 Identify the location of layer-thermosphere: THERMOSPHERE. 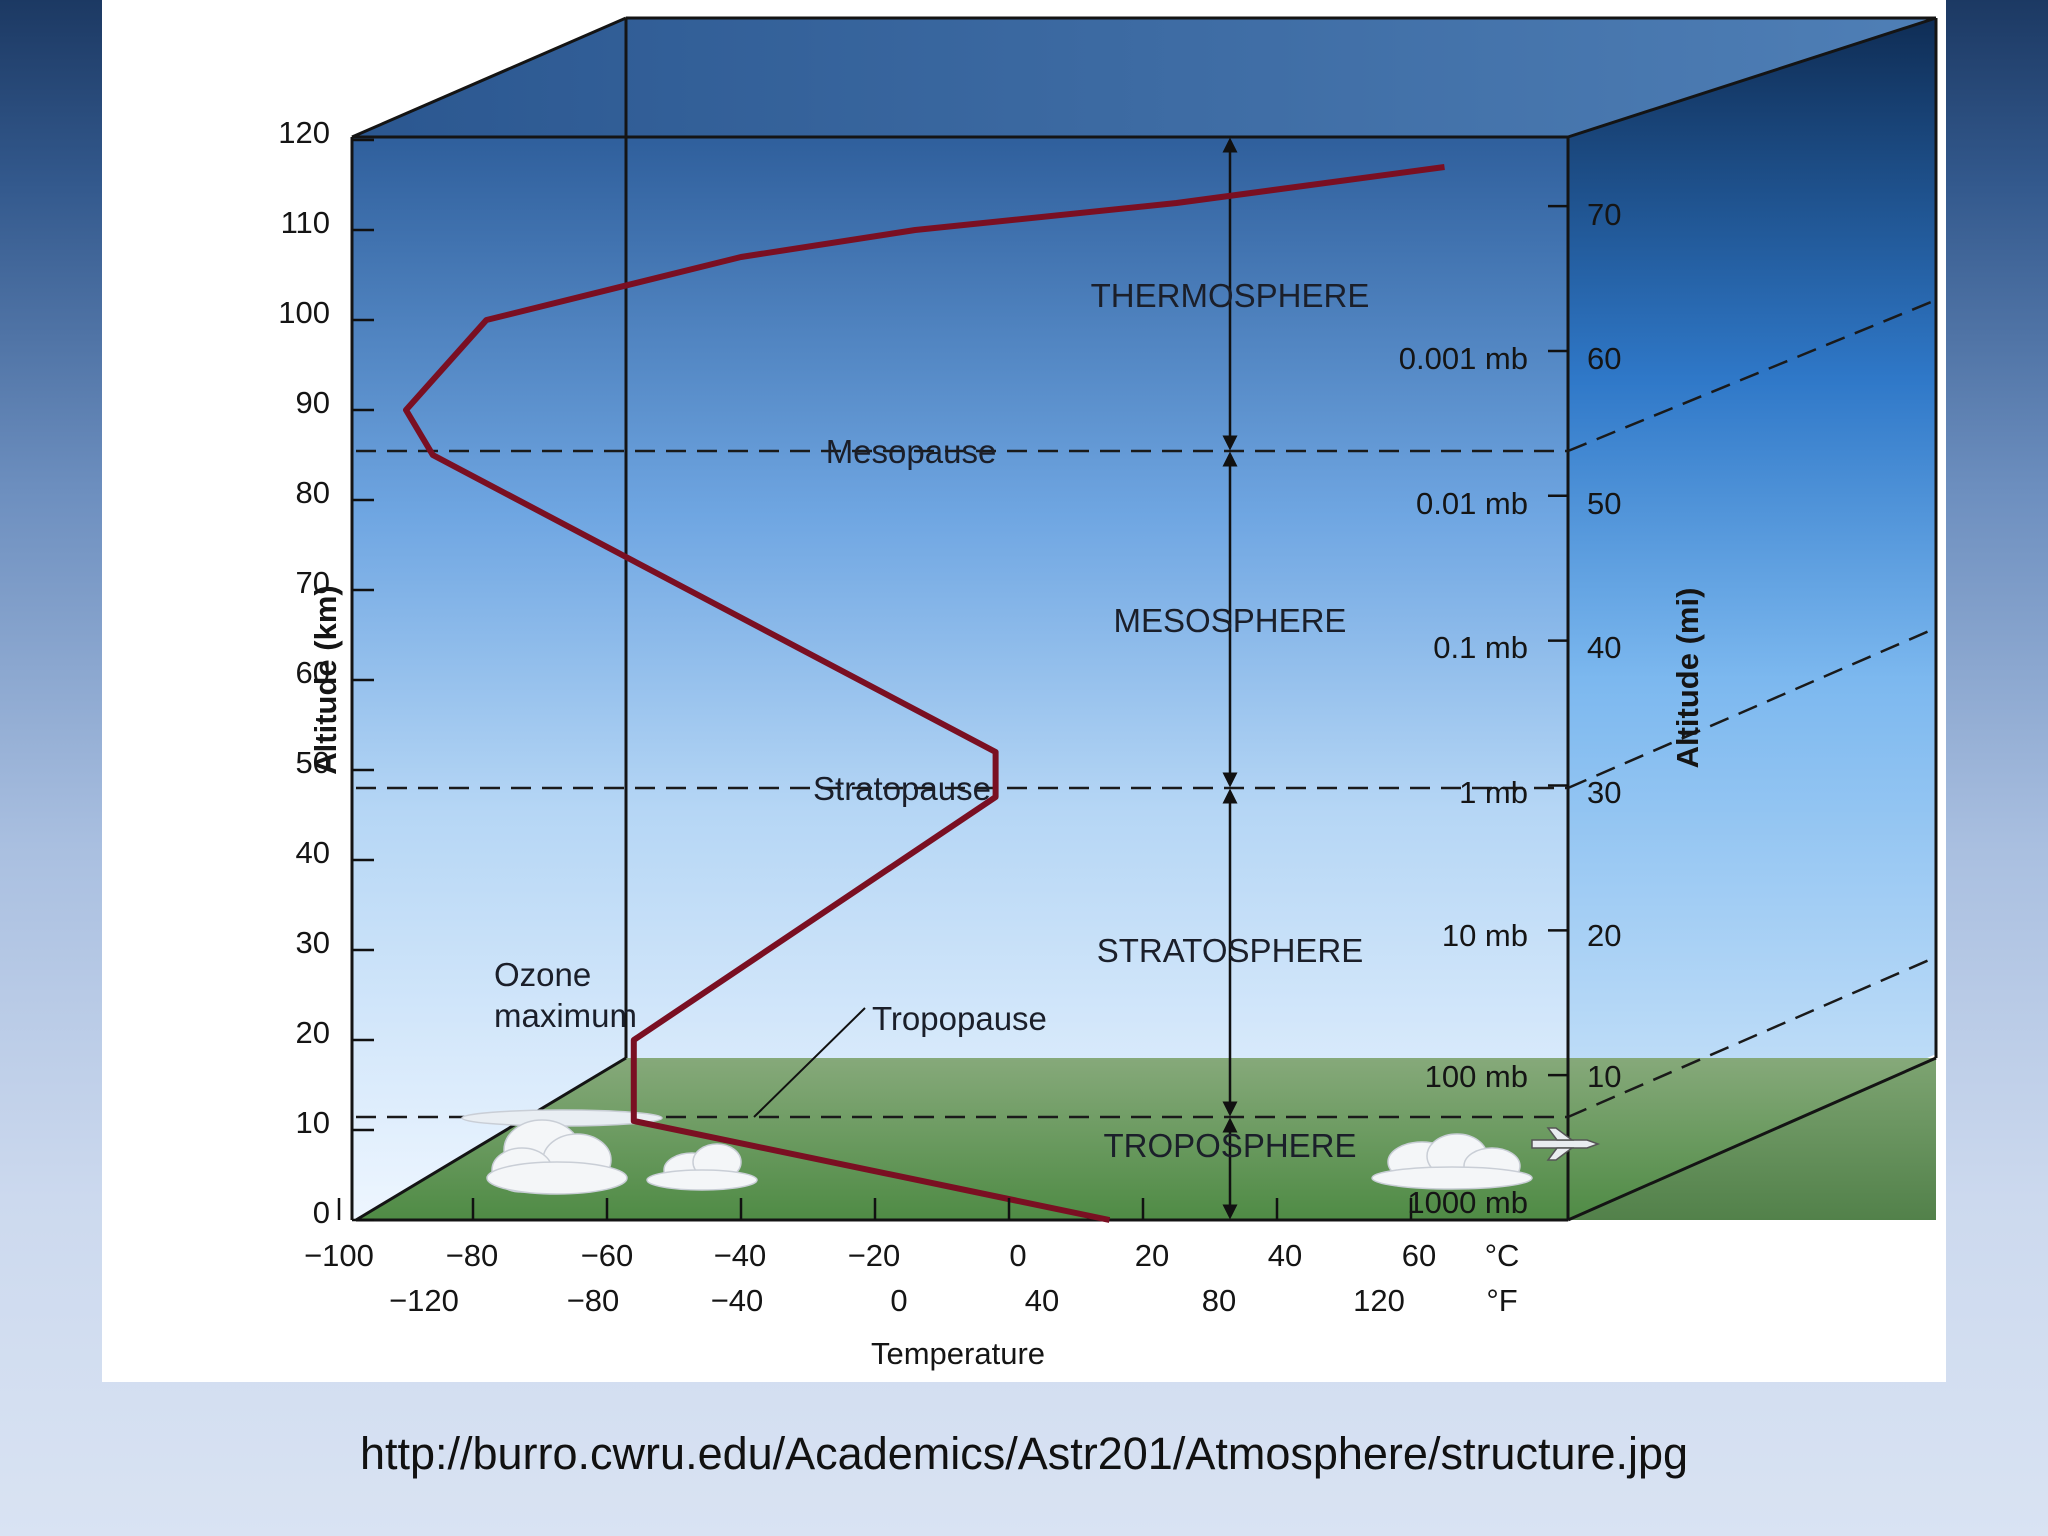
(1230, 295).